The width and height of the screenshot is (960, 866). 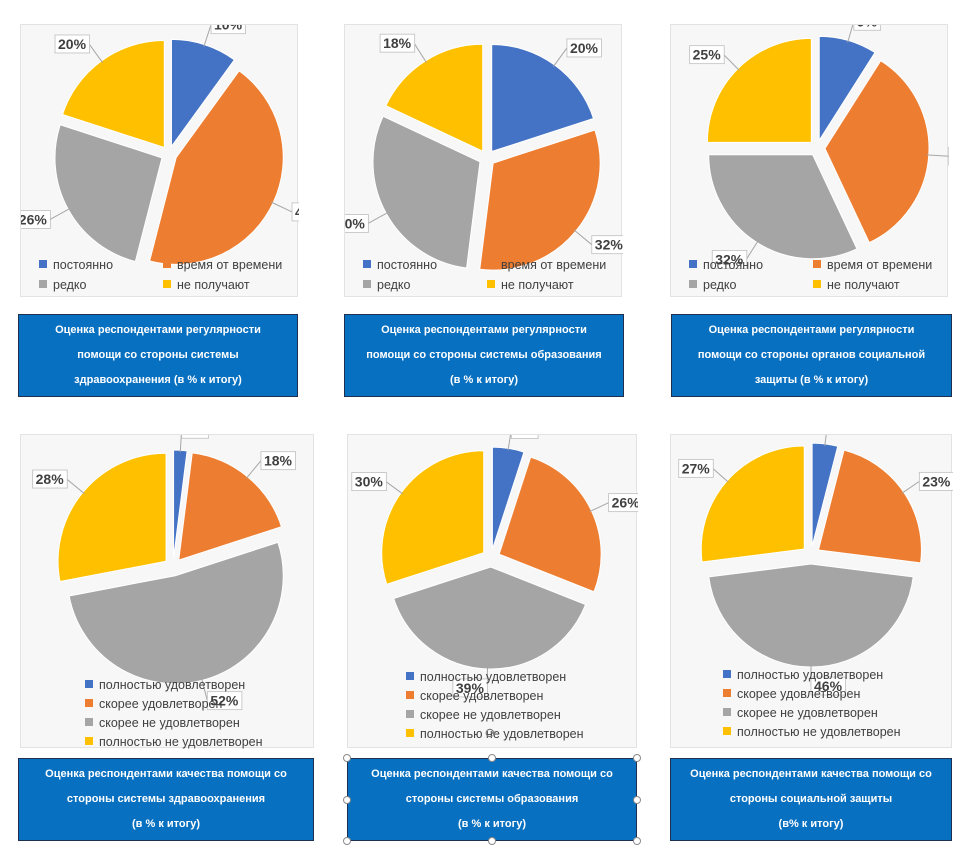 What do you see at coordinates (347, 800) in the screenshot?
I see `resize-handle-middle-left` at bounding box center [347, 800].